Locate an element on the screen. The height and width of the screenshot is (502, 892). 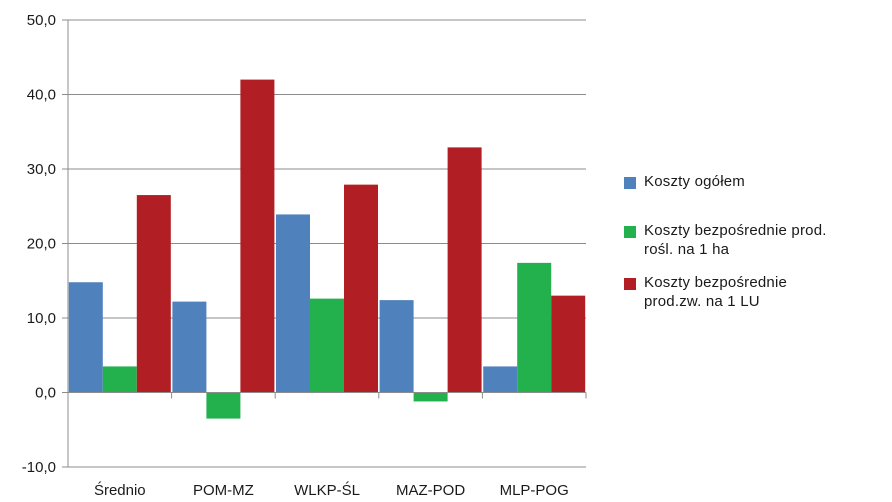
legend-item-koszty-bezposrednie-zw: Koszty bezpośrednie prod.zw. na 1 LU is located at coordinates (755, 292).